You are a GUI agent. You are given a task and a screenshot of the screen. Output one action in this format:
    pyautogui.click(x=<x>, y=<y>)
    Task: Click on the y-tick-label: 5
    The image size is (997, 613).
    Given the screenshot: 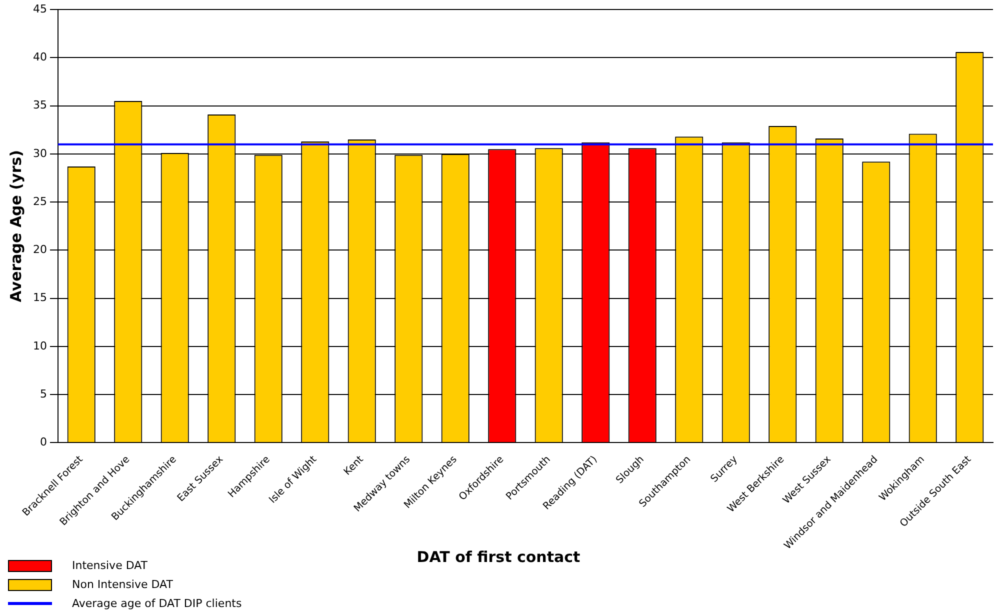 What is the action you would take?
    pyautogui.click(x=43, y=393)
    